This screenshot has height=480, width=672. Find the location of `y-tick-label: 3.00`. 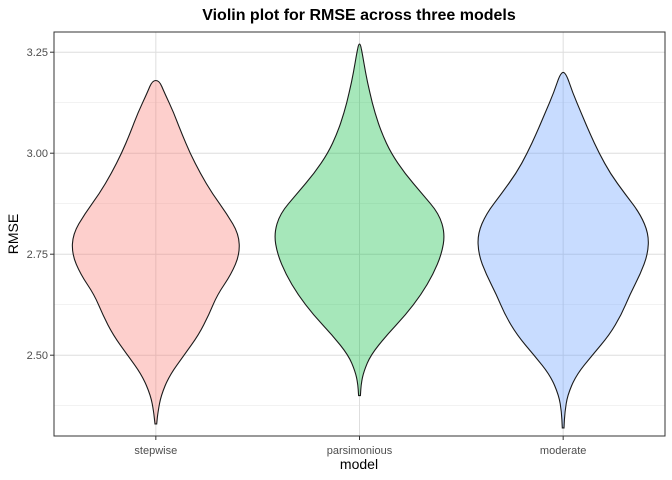

y-tick-label: 3.00 is located at coordinates (37, 154).